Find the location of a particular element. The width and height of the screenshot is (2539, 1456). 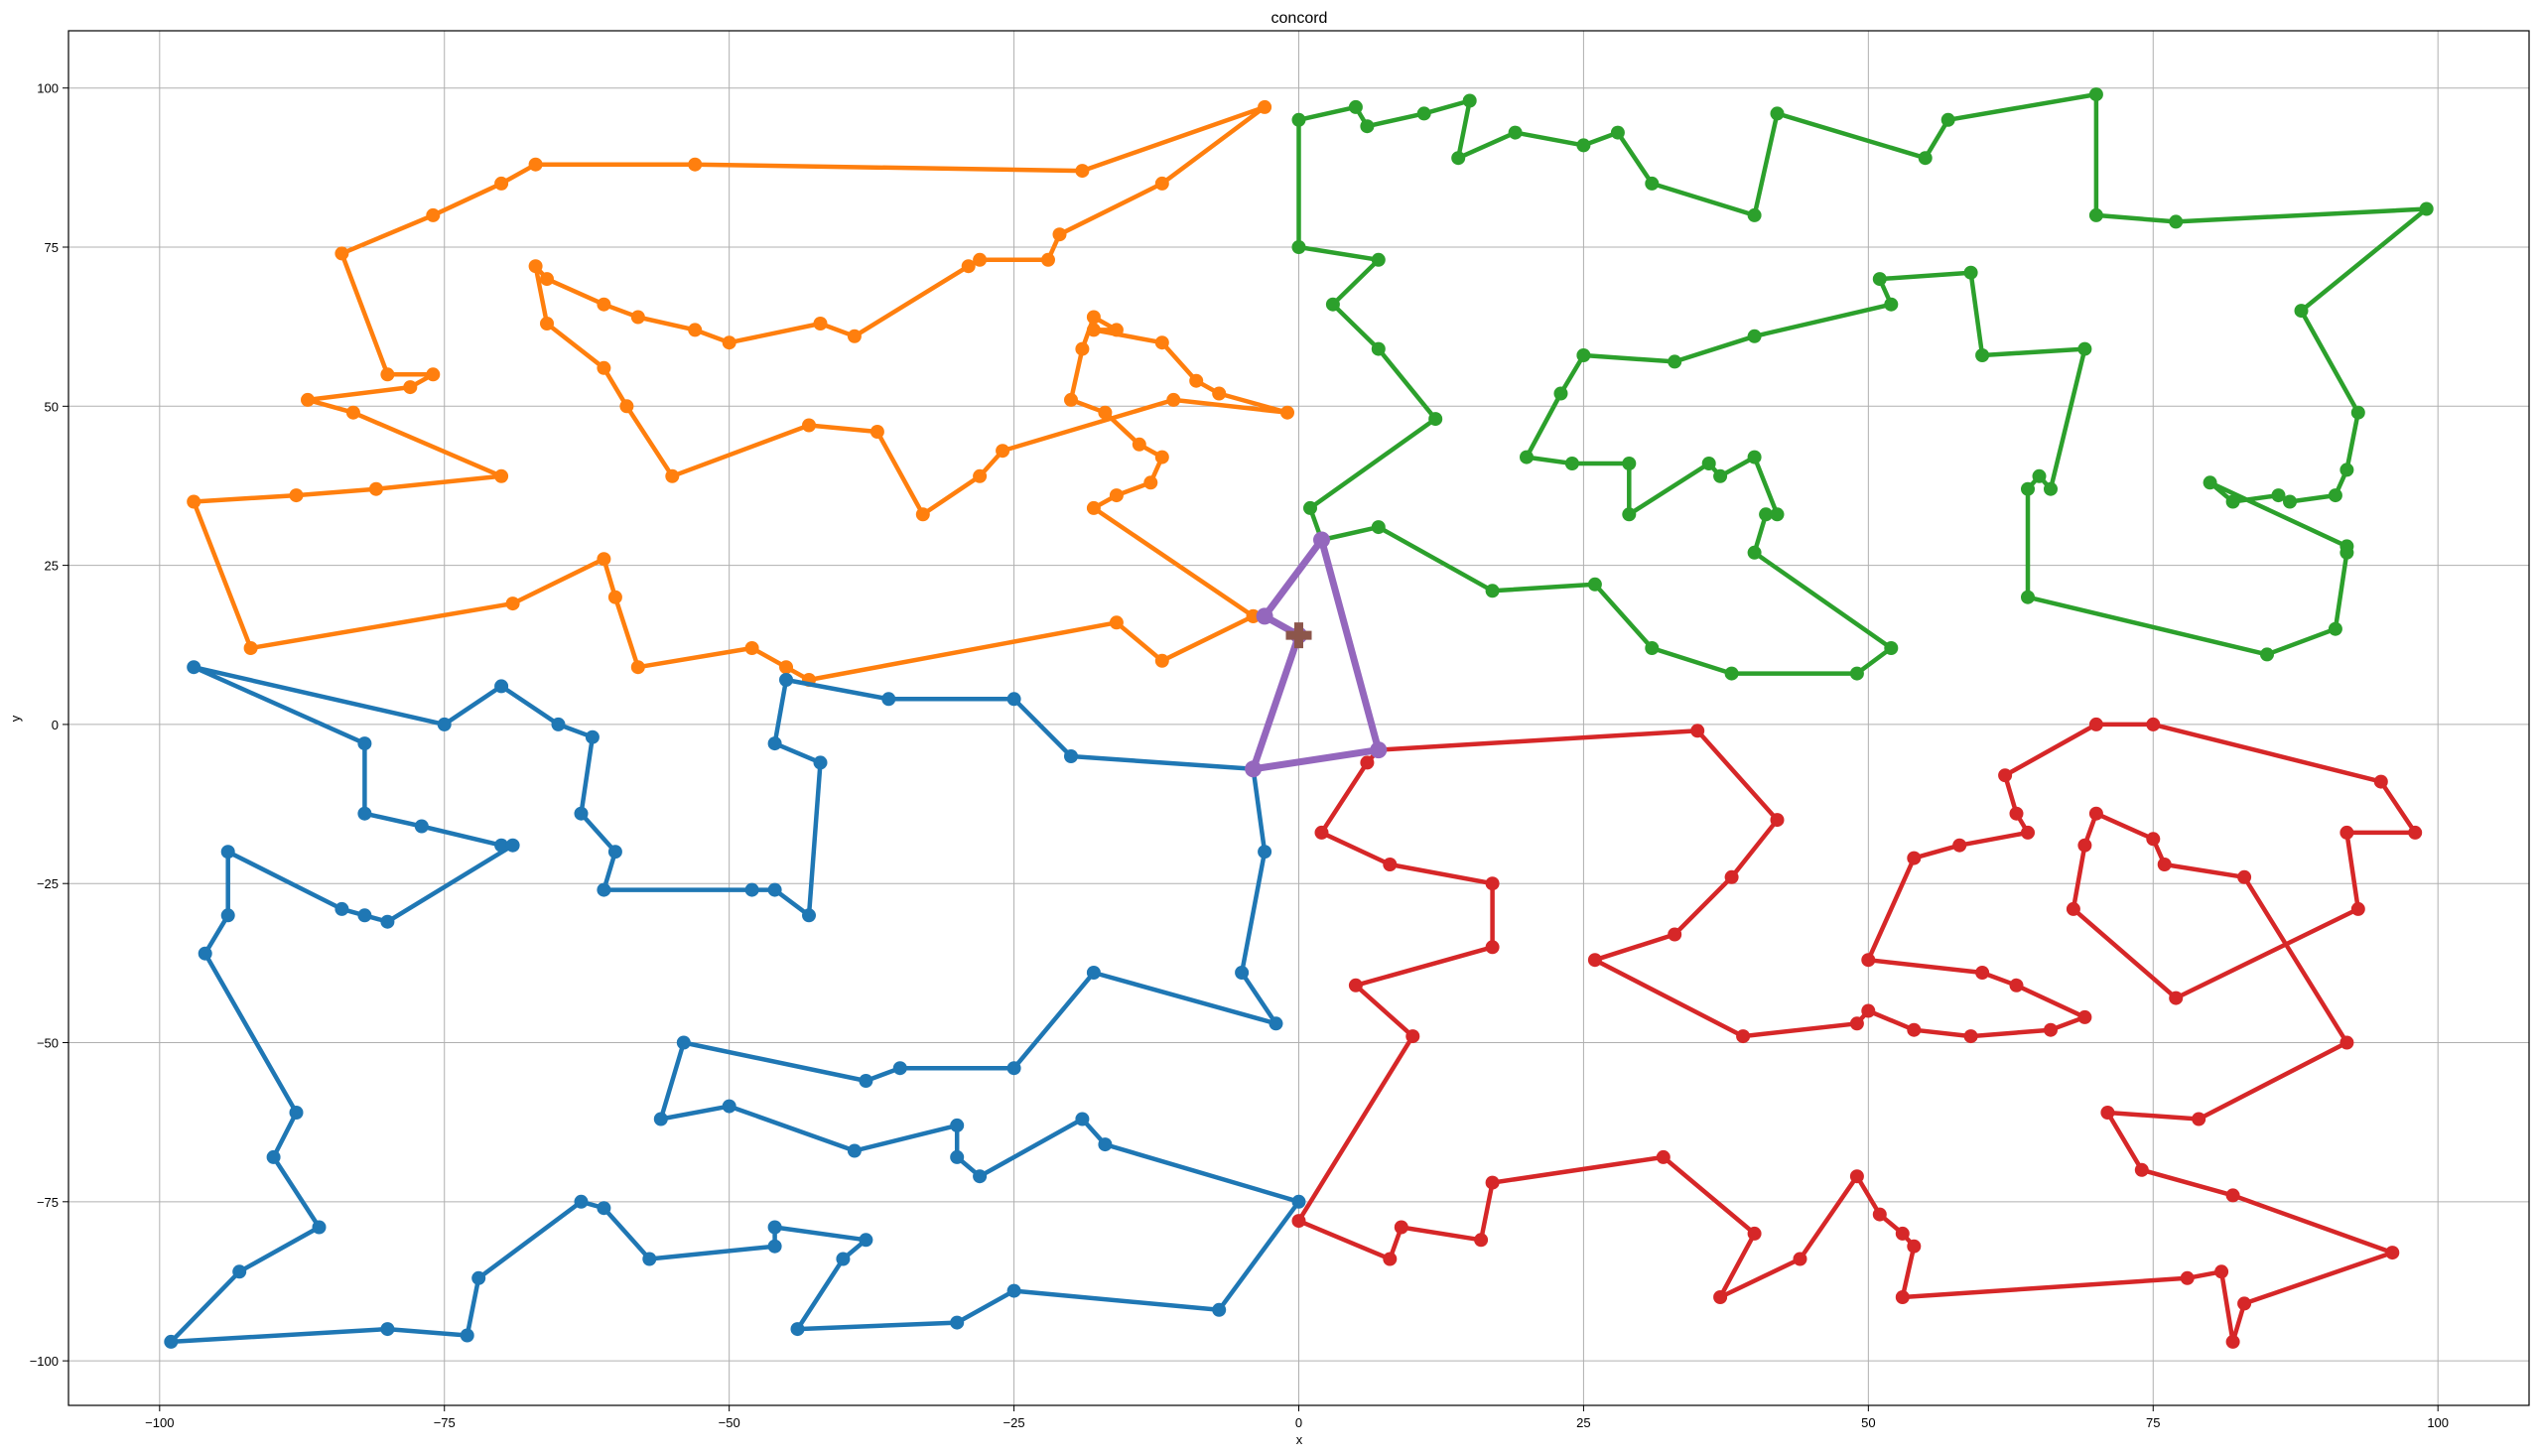

chart-title: concord is located at coordinates (1299, 18).